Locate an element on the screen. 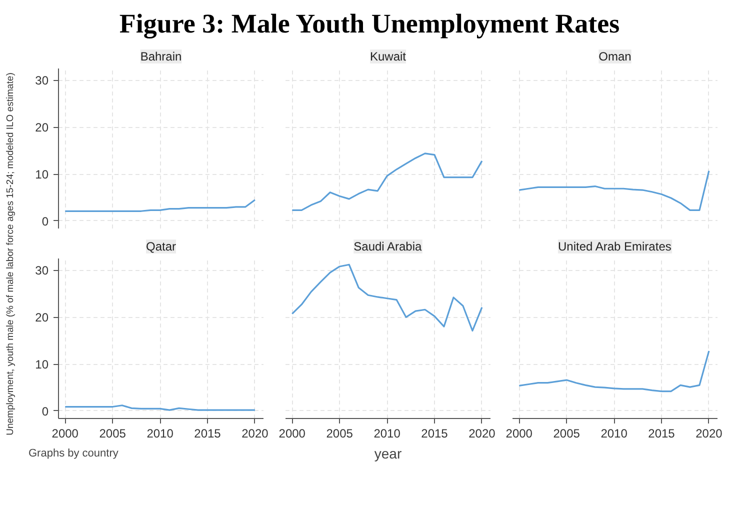 This screenshot has width=739, height=505. chart-title: Qatar is located at coordinates (161, 247).